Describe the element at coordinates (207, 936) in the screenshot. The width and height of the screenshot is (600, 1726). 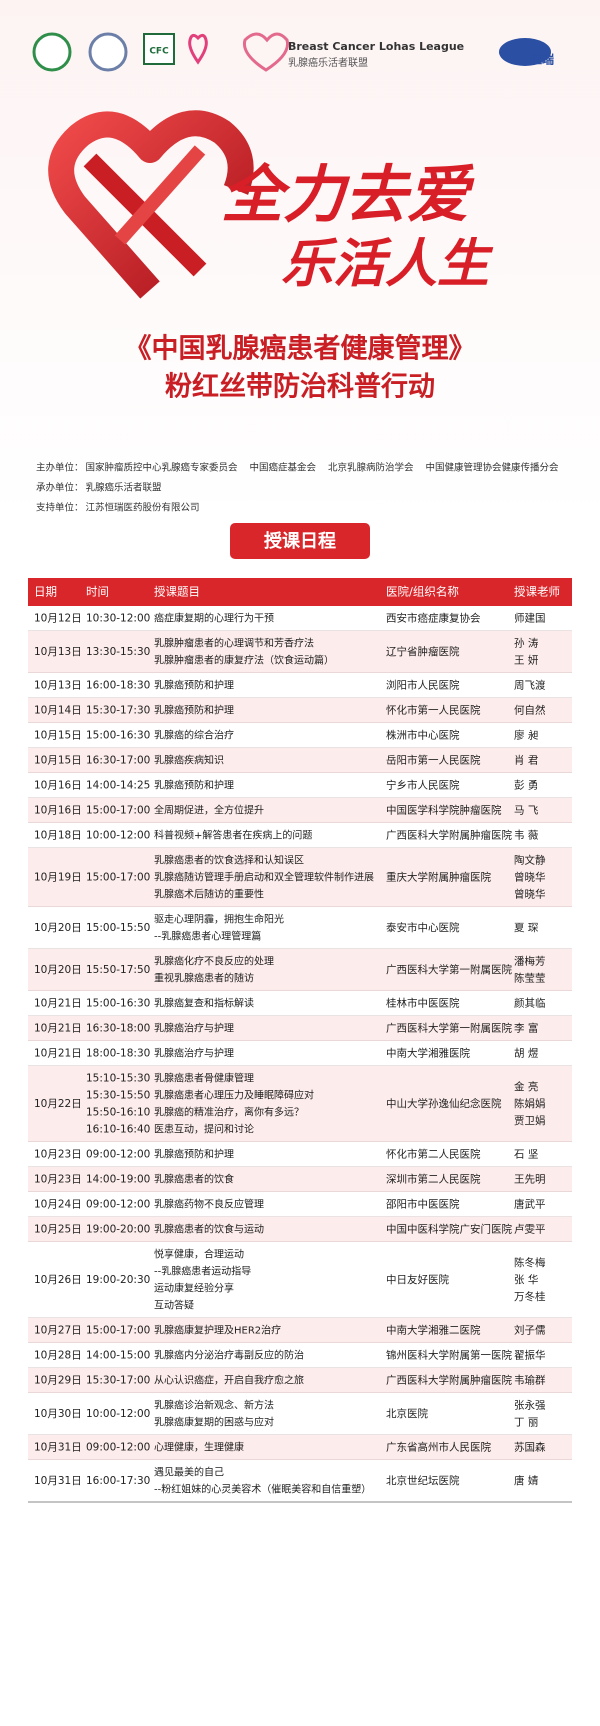
I see `cell-topic: --乳腺癌患者心理管理篇` at that location.